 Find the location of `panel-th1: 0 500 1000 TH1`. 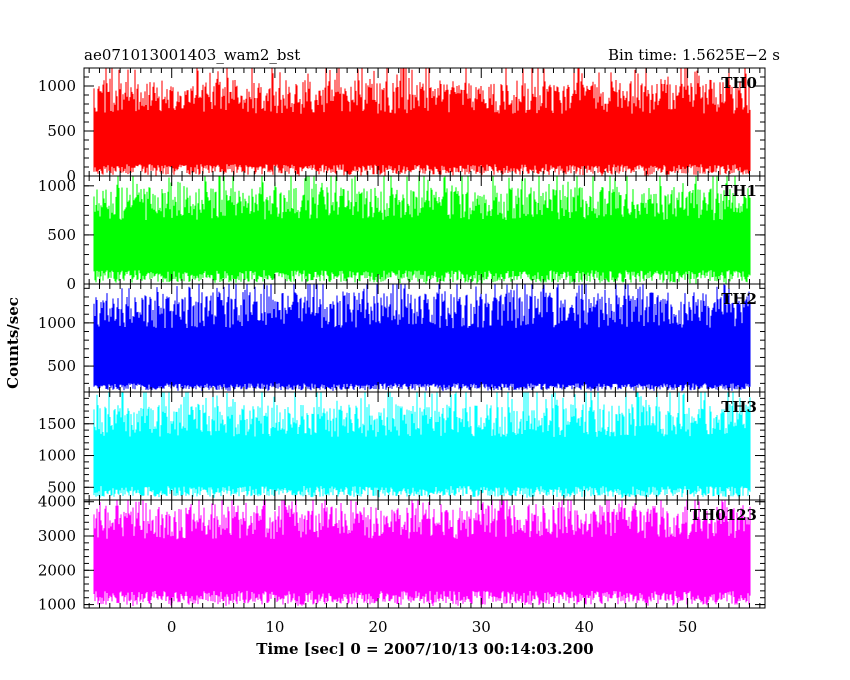

panel-th1: 0 500 1000 TH1 is located at coordinates (402, 234).